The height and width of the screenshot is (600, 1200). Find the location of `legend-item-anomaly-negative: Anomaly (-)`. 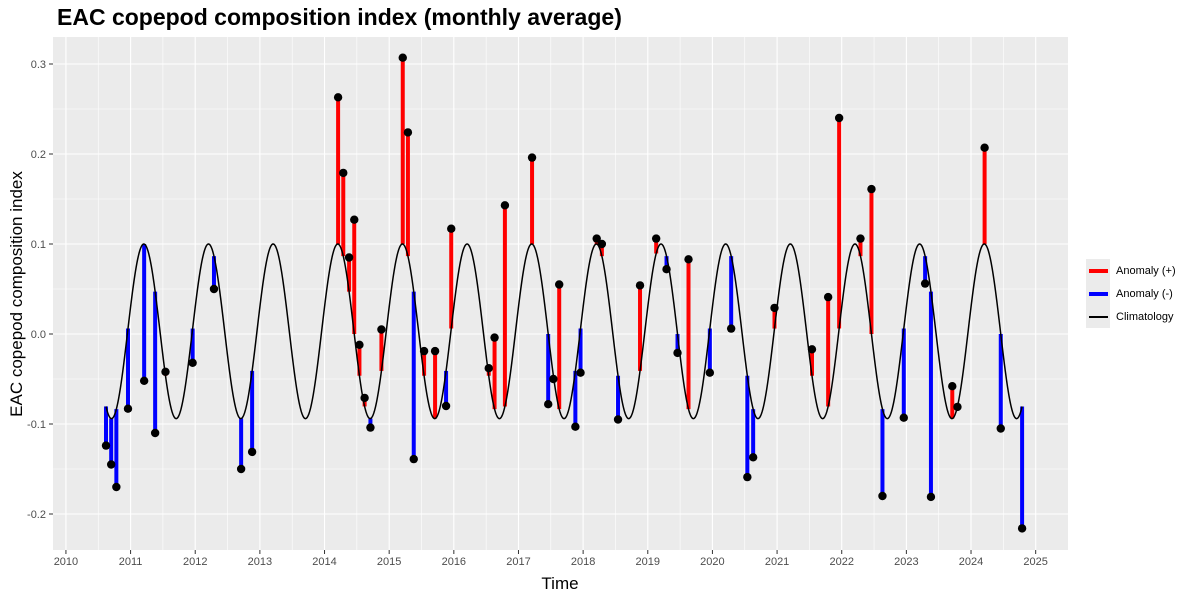

legend-item-anomaly-negative: Anomaly (-) is located at coordinates (1131, 293).